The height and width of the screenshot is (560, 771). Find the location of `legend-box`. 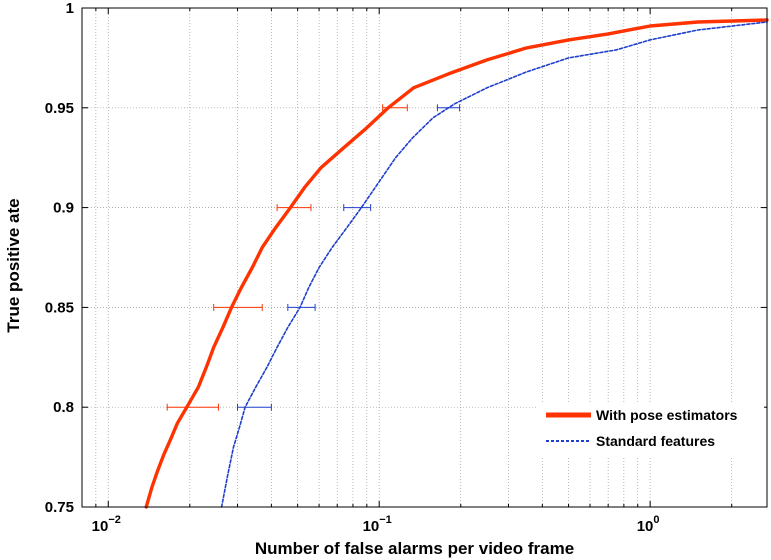

legend-box is located at coordinates (651, 429).